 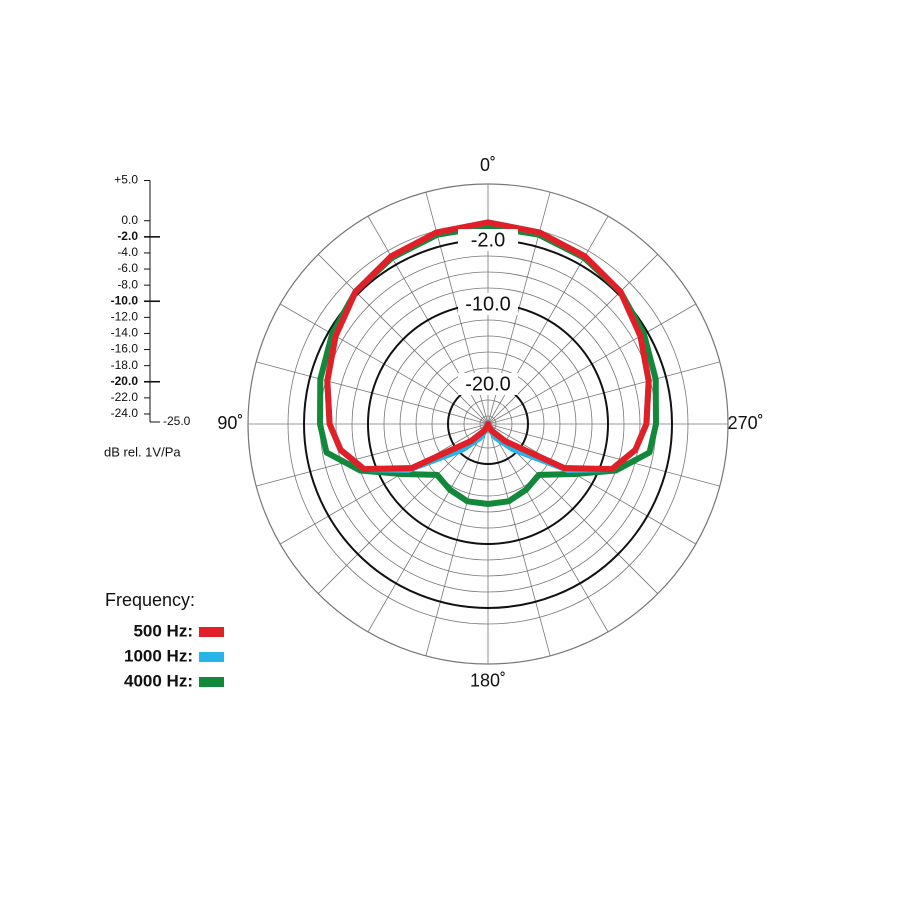 What do you see at coordinates (488, 680) in the screenshot?
I see `angle-label: 180˚` at bounding box center [488, 680].